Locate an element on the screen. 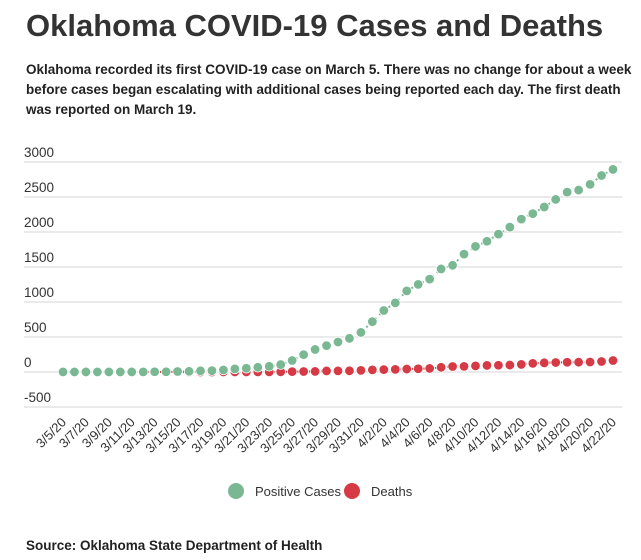 This screenshot has height=560, width=641. y-tick-label: 2500 is located at coordinates (39, 187).